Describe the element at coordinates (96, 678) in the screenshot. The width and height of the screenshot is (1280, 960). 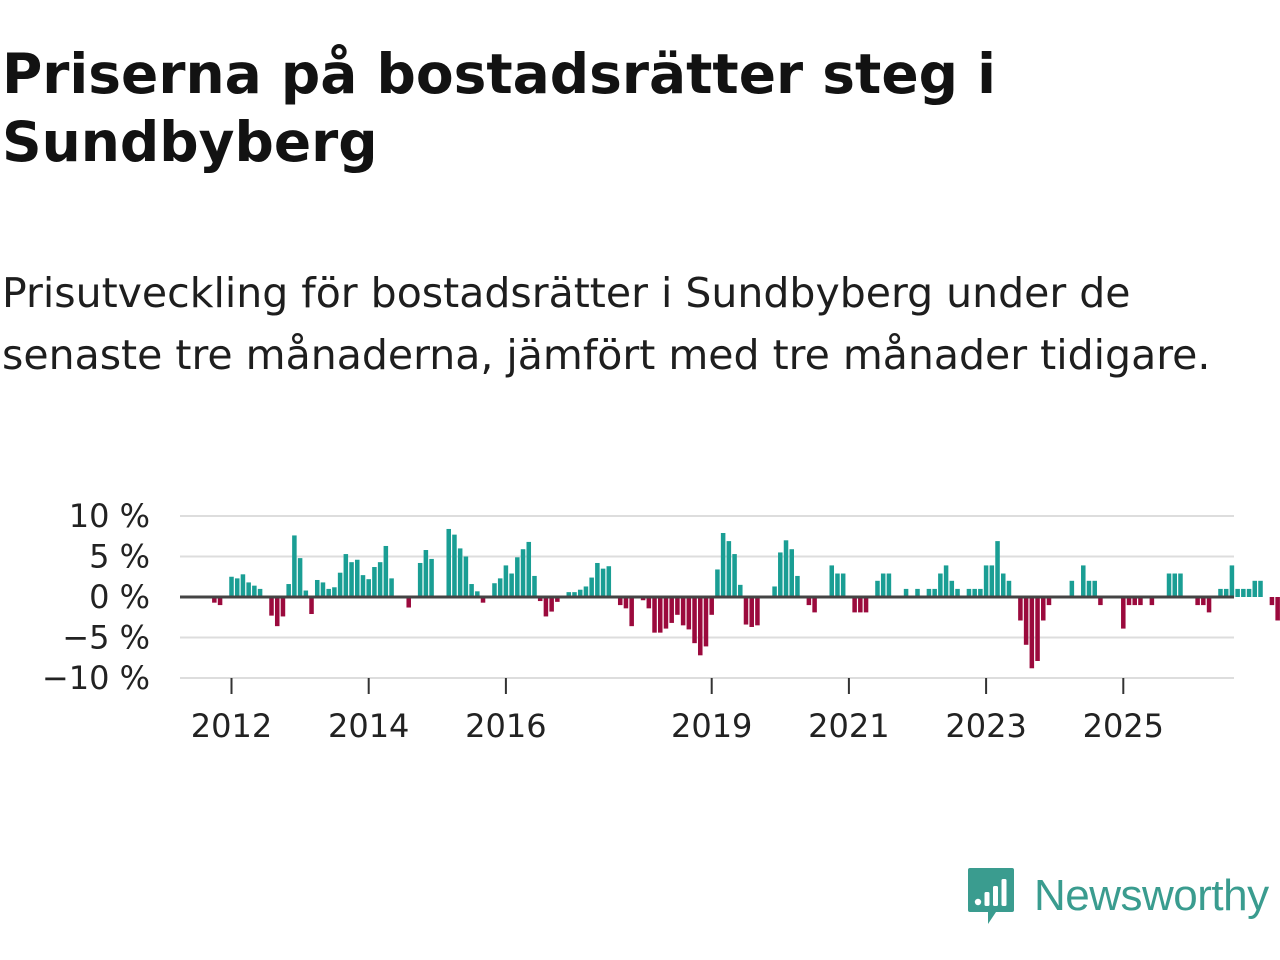
I see `y-tick-label: −10 %` at that location.